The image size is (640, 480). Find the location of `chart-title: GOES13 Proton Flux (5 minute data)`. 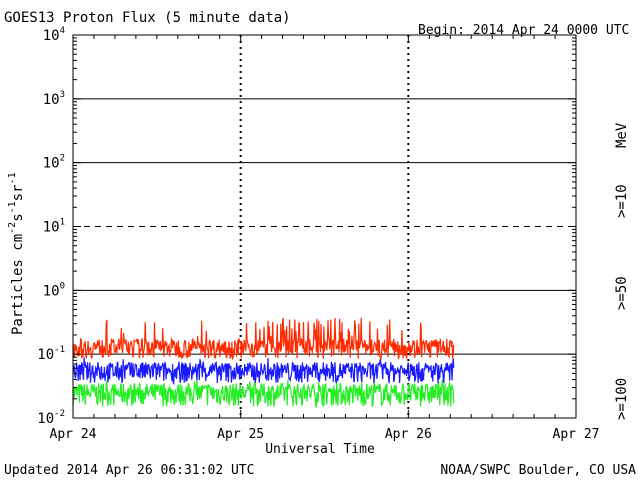

chart-title: GOES13 Proton Flux (5 minute data) is located at coordinates (147, 18).